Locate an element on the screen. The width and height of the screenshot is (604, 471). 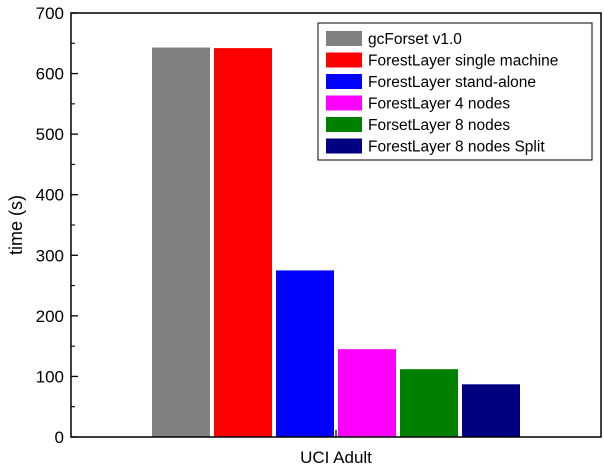
y-axis-ticks: 0 100 200 300 400 500 600 700 is located at coordinates (57, 225).